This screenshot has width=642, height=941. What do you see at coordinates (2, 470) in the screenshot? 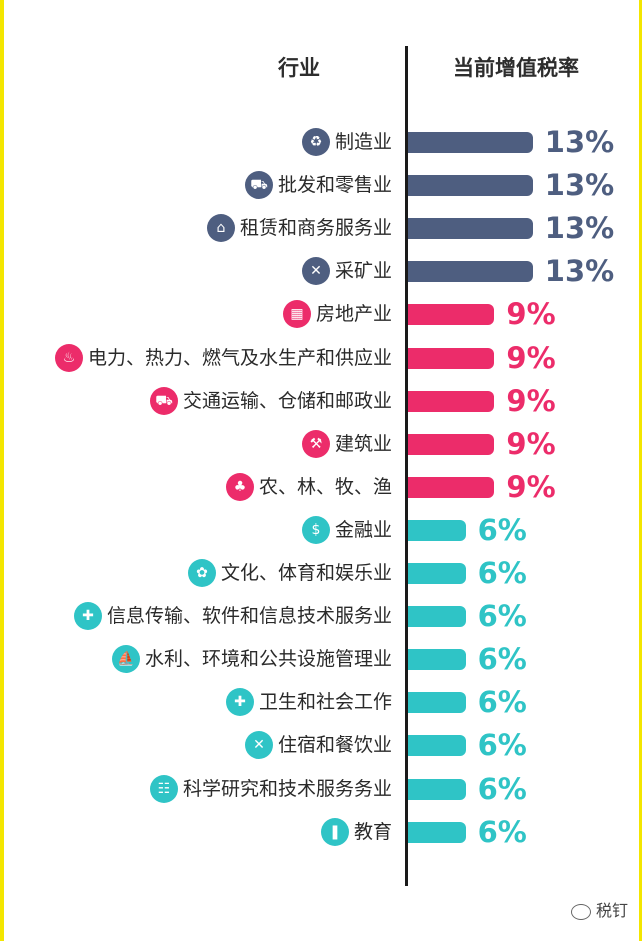
I see `left-edge-stripe` at bounding box center [2, 470].